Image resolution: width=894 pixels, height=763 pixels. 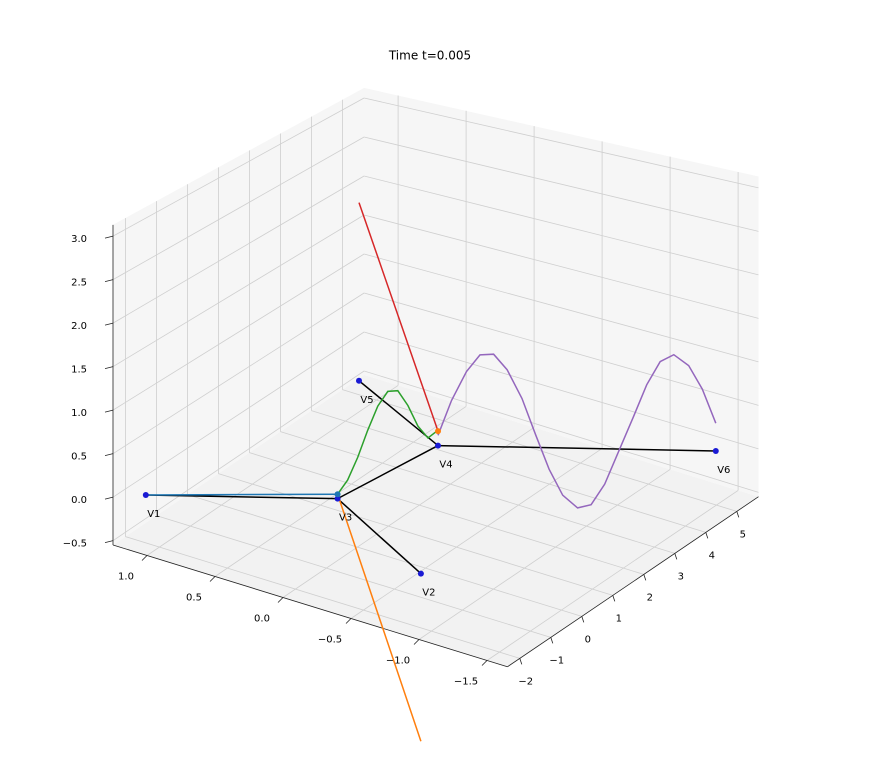 I want to click on x-axis-line, so click(x=310, y=606).